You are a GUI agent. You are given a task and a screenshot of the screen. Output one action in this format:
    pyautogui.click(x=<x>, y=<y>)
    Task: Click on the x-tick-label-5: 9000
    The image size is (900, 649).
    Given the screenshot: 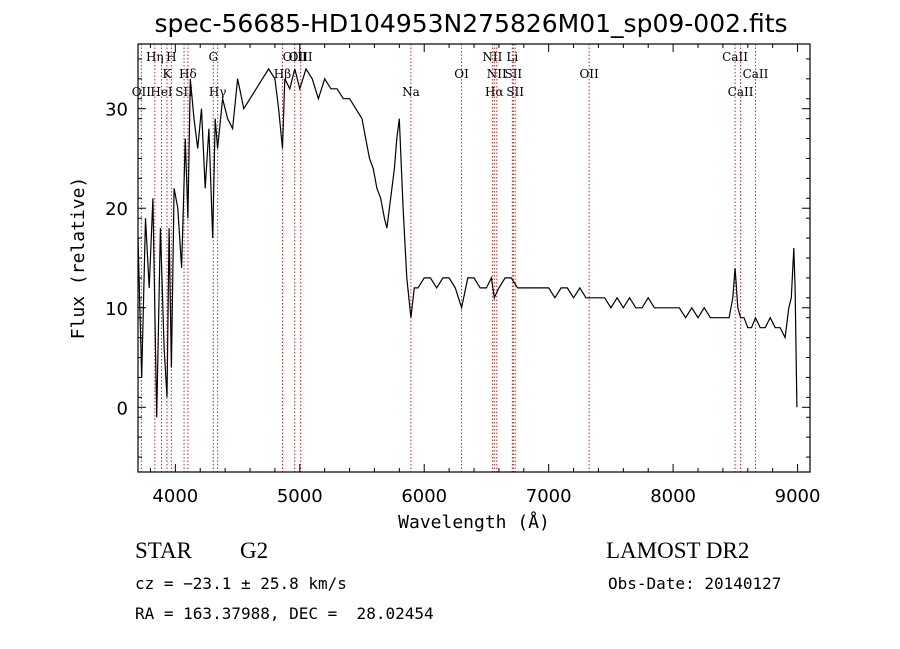 What is the action you would take?
    pyautogui.click(x=798, y=496)
    